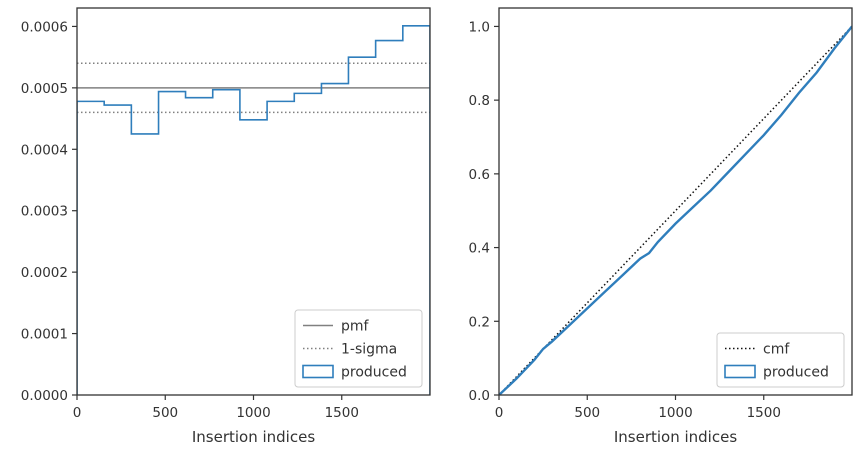  What do you see at coordinates (44, 27) in the screenshot?
I see `y-tick-label: 0.0006` at bounding box center [44, 27].